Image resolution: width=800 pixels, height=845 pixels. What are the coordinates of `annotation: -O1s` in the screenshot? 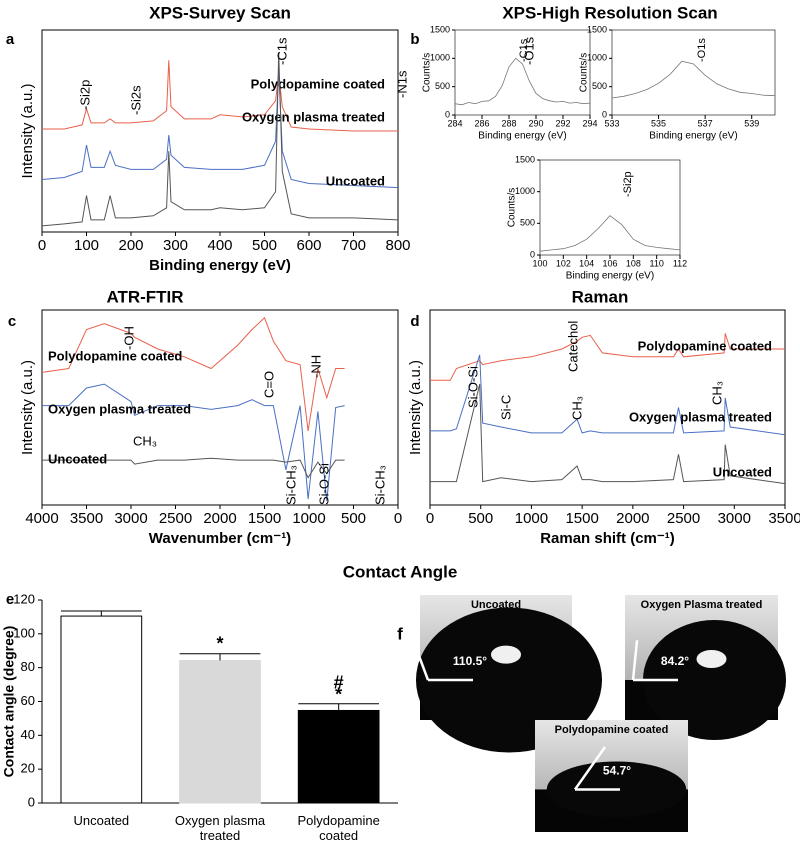 It's located at (528, 50).